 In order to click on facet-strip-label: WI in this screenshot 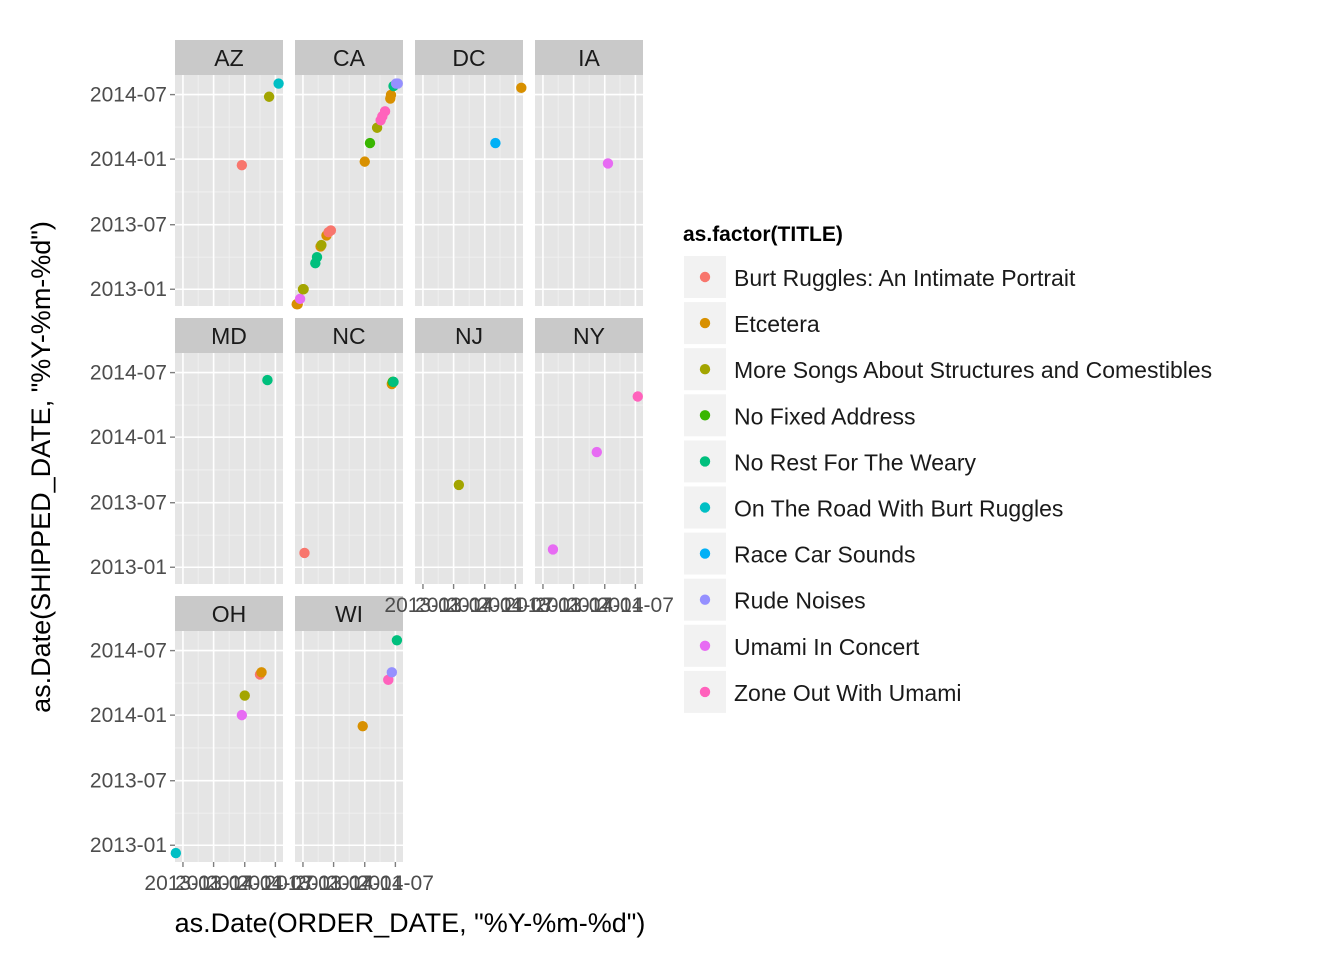, I will do `click(349, 614)`.